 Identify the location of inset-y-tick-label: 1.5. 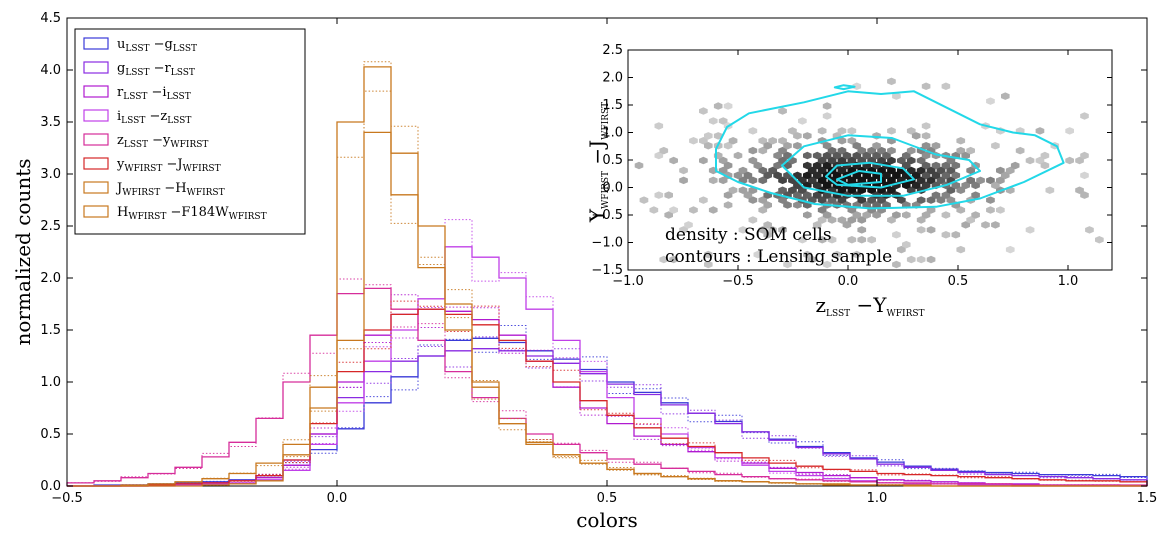
(612, 105).